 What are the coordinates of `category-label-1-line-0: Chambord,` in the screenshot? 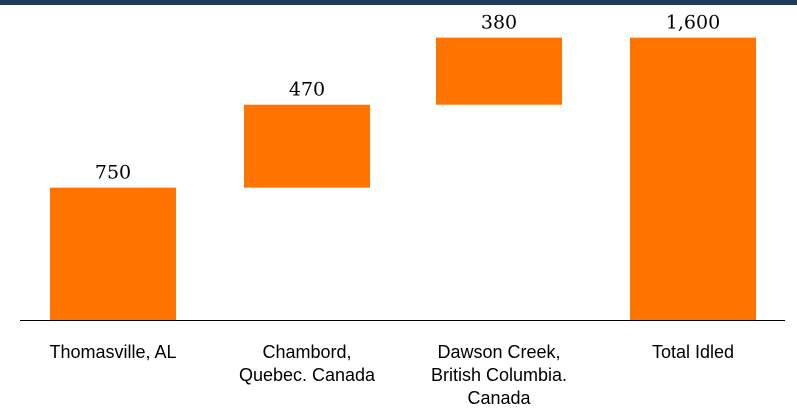 It's located at (306, 352).